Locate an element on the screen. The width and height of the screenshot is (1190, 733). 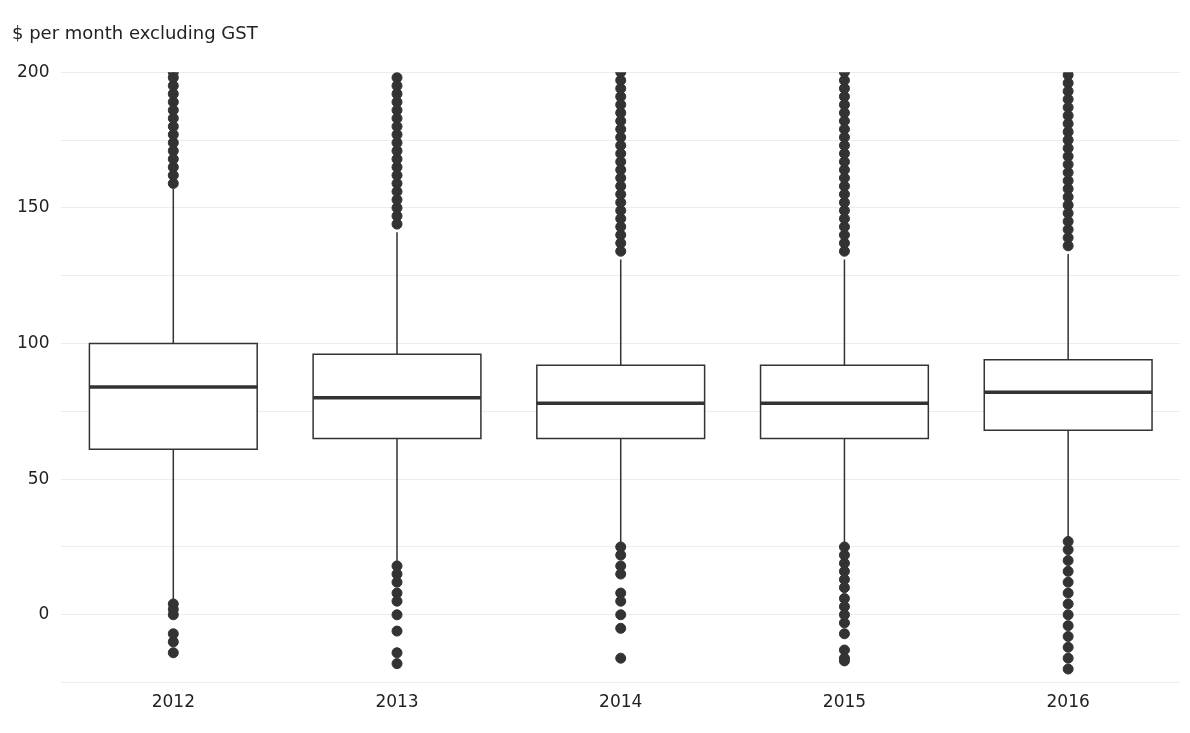
x-tick-label: 2015 is located at coordinates (844, 701).